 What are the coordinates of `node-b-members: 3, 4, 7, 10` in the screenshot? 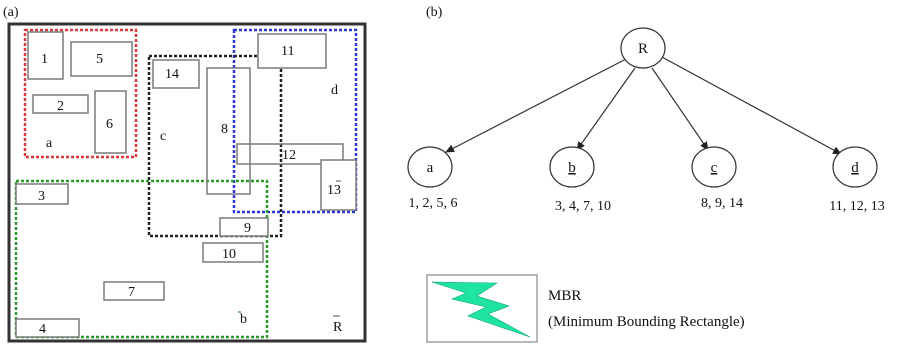 It's located at (583, 206).